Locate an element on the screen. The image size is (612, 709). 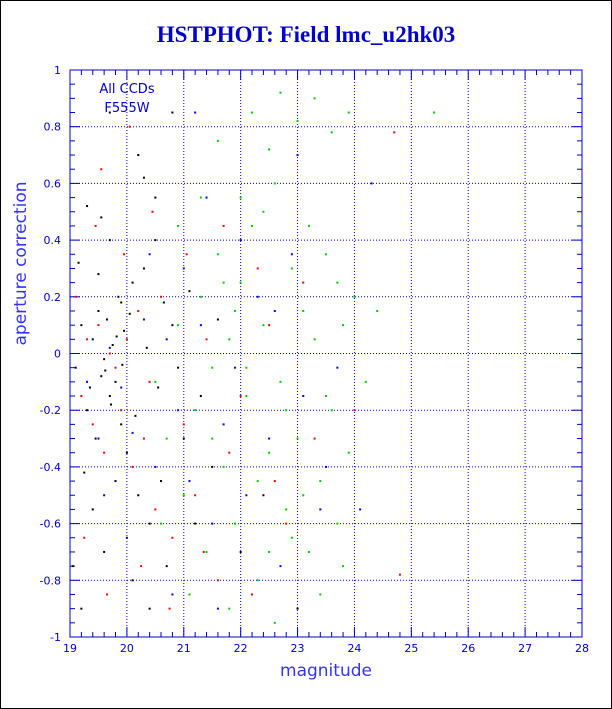
x-tick-label: 19 is located at coordinates (70, 648).